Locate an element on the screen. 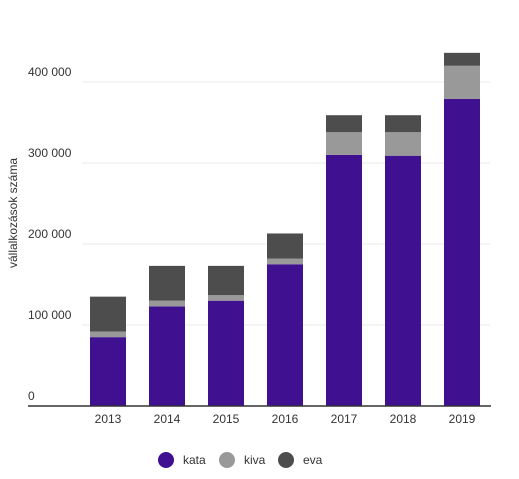 Image resolution: width=519 pixels, height=479 pixels. x-tick-label: 2013 is located at coordinates (108, 419).